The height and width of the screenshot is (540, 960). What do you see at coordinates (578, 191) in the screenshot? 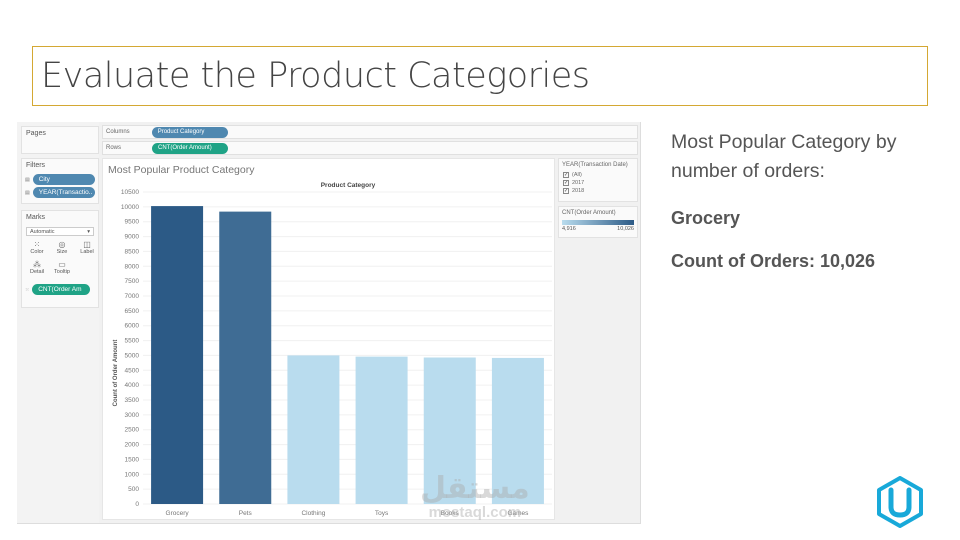
I see `filter-option-label: 2018` at bounding box center [578, 191].